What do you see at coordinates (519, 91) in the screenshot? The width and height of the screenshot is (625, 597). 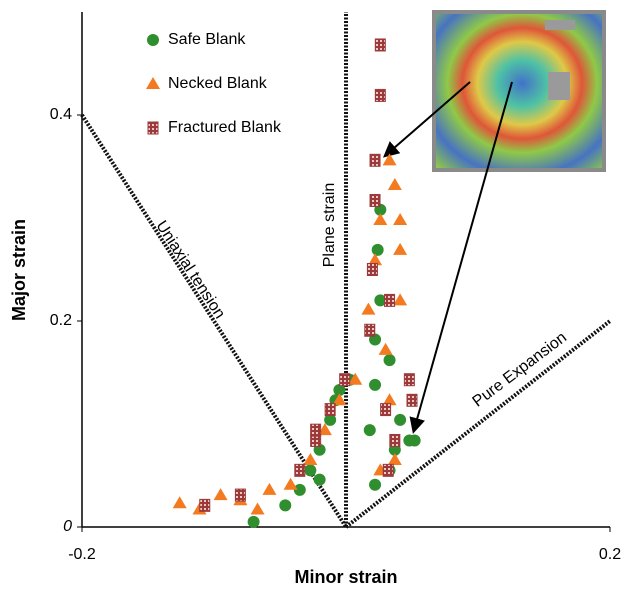 I see `inset-image` at bounding box center [519, 91].